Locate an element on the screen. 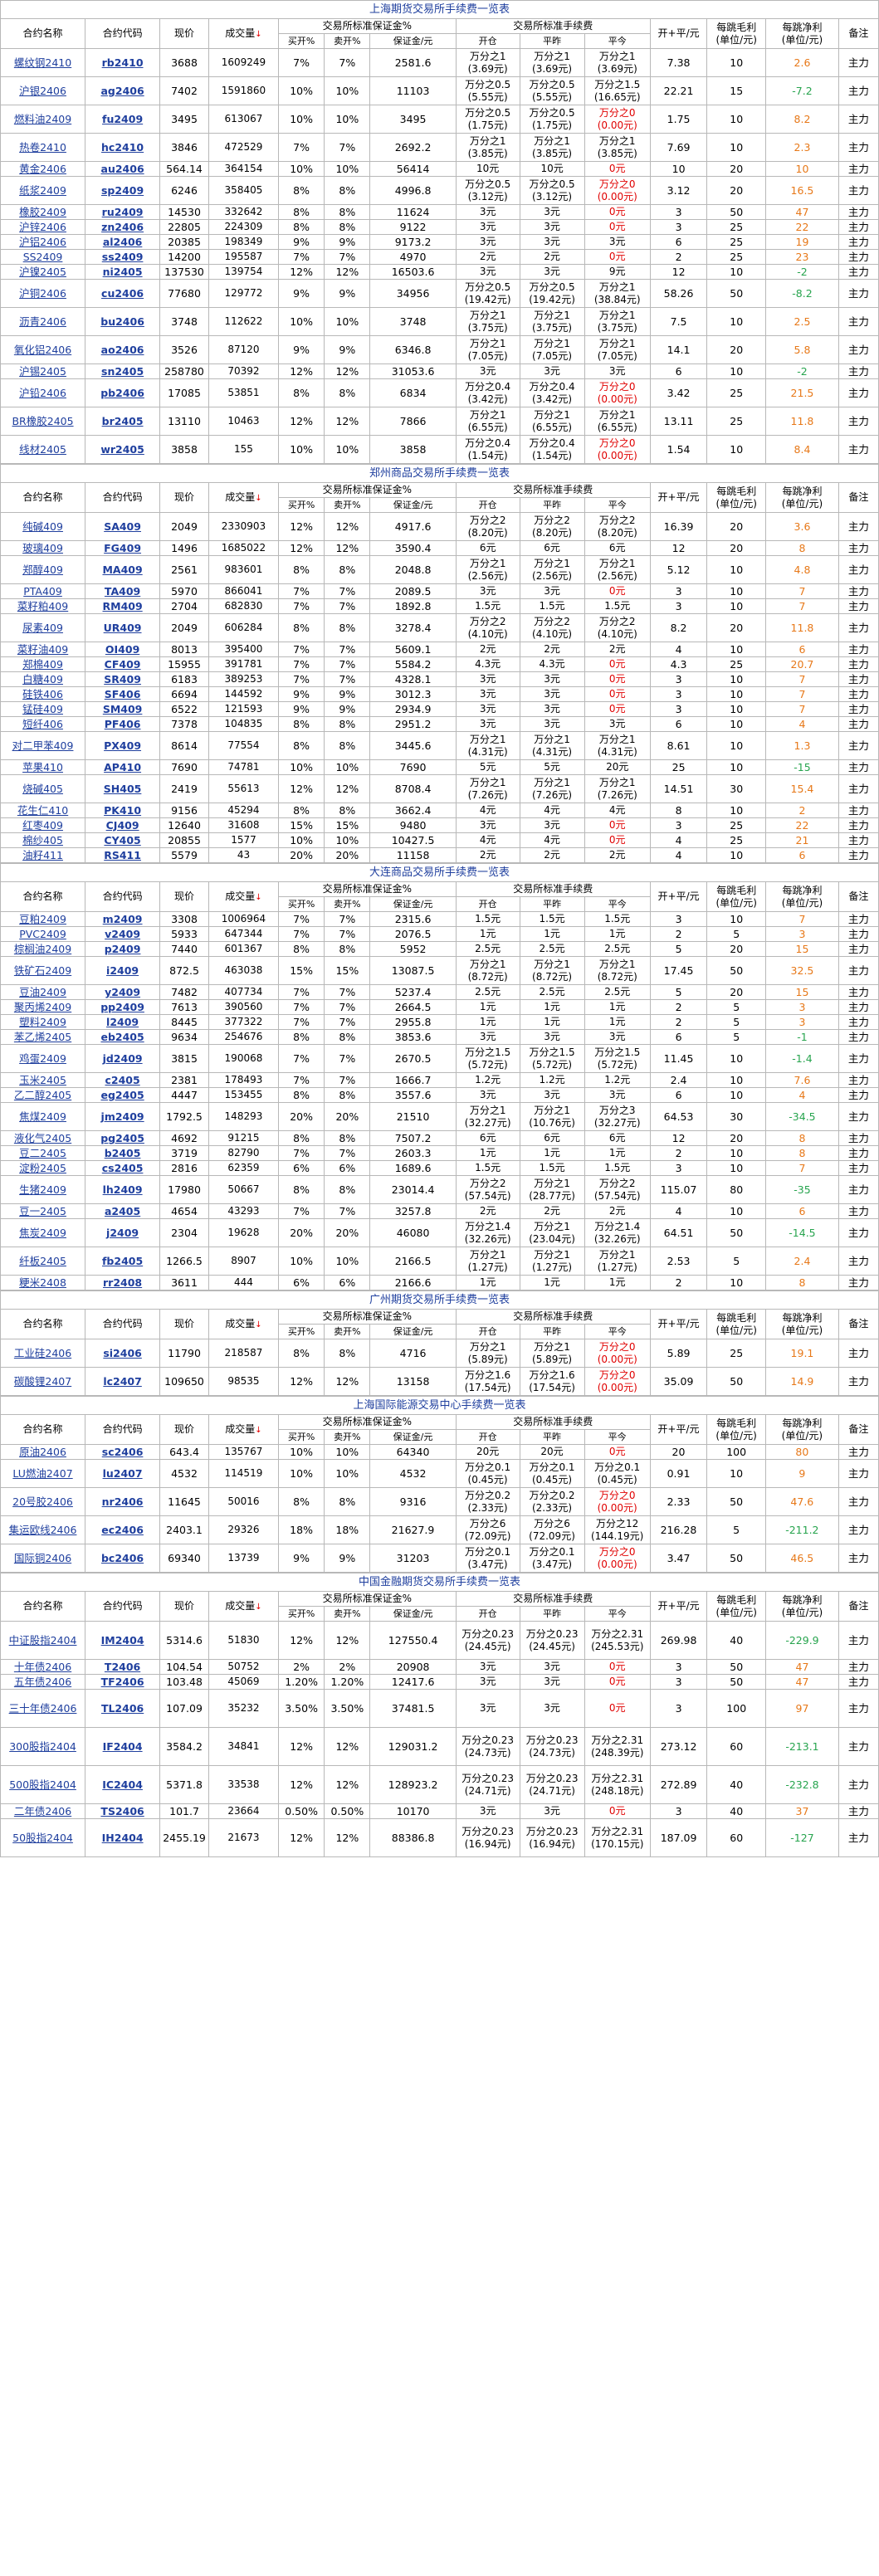  contract-name-link: 对二甲苯409 is located at coordinates (43, 746).